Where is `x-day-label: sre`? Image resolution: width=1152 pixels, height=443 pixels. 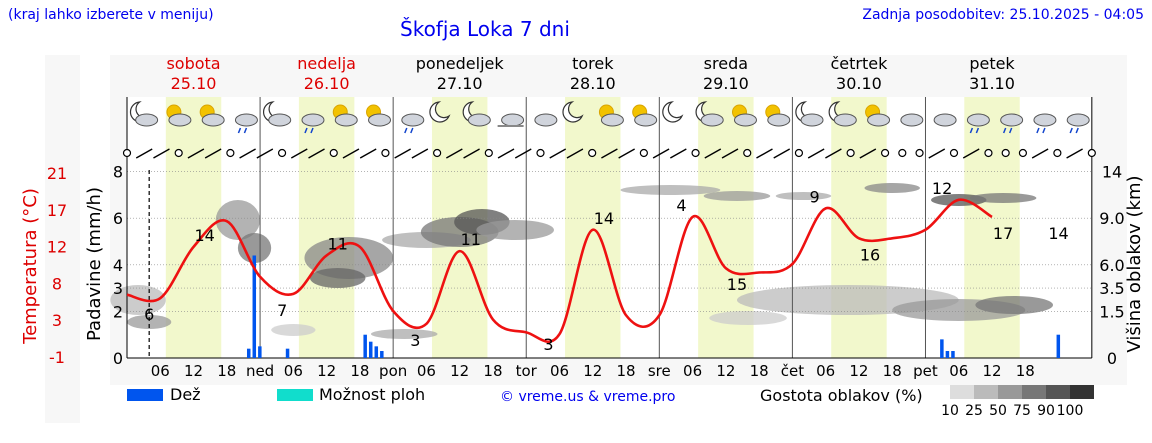 x-day-label: sre is located at coordinates (659, 371).